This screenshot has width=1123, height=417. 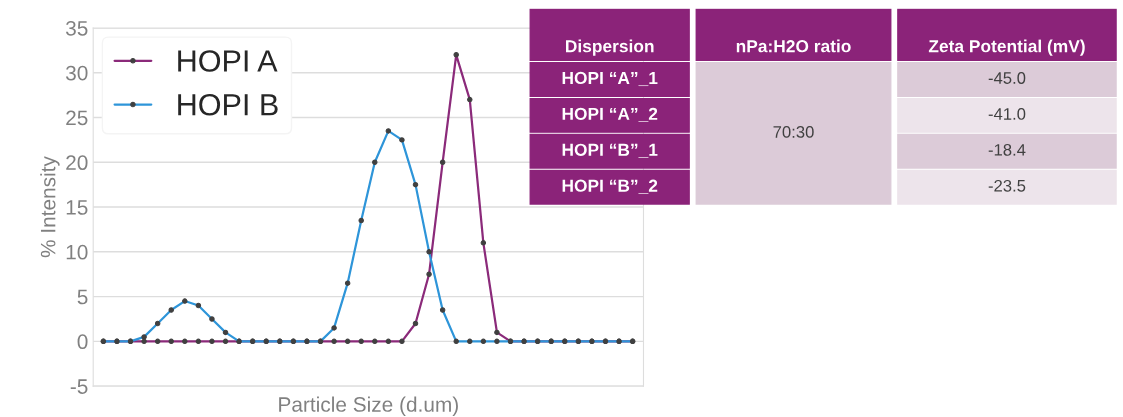 What do you see at coordinates (79, 386) in the screenshot?
I see `y-tick-label: -5` at bounding box center [79, 386].